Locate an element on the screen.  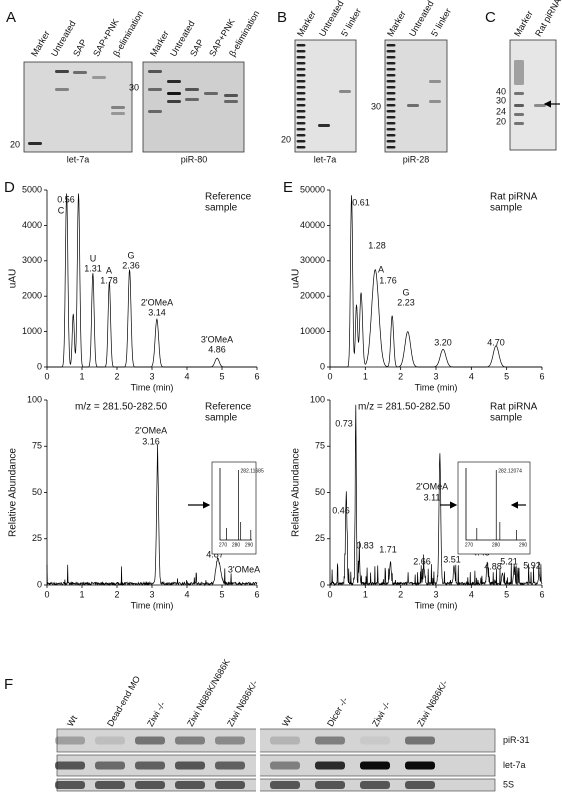
peak-time: 4.88 is located at coordinates (493, 566).